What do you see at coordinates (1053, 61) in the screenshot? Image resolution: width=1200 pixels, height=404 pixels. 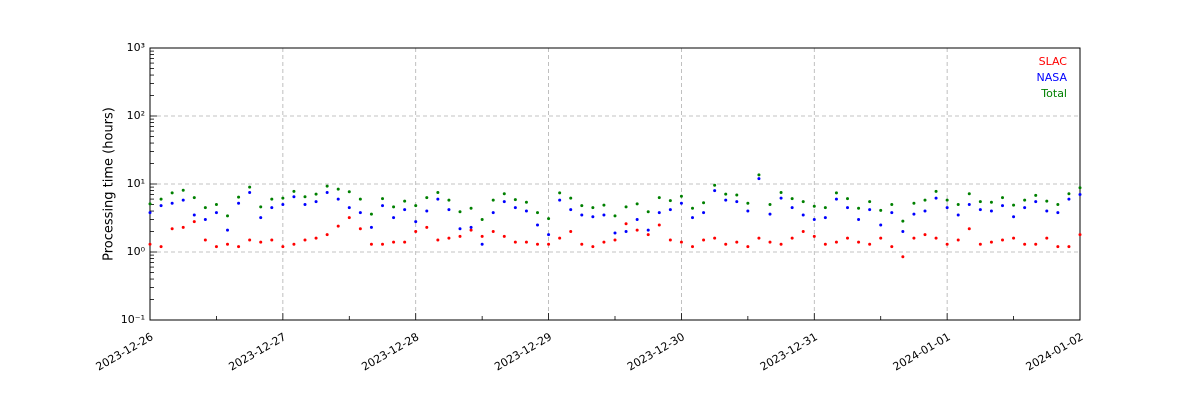 I see `legend-label: SLAC` at bounding box center [1053, 61].